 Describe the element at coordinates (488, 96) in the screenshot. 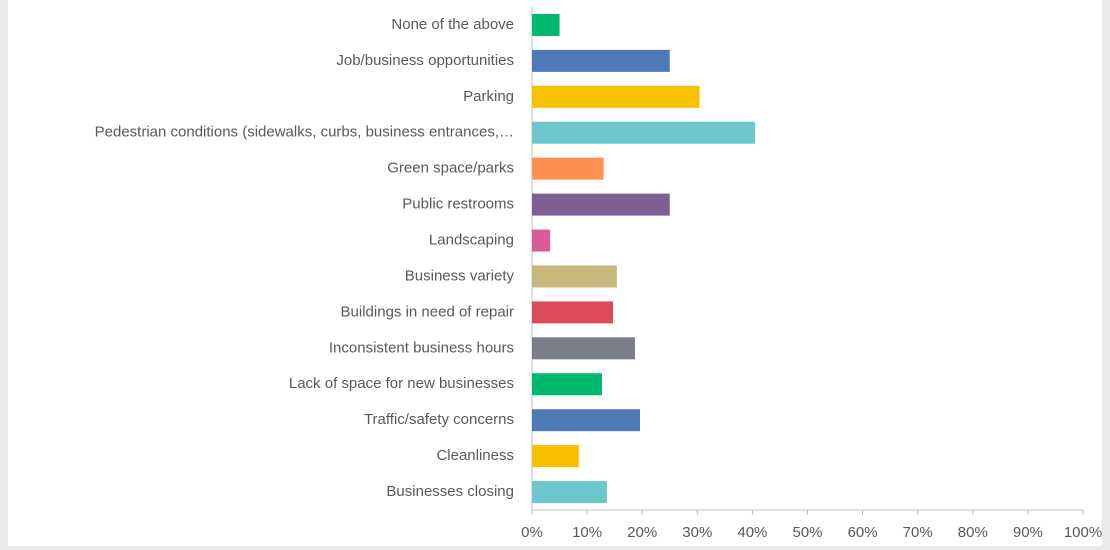

I see `y-tick-label: Parking` at that location.